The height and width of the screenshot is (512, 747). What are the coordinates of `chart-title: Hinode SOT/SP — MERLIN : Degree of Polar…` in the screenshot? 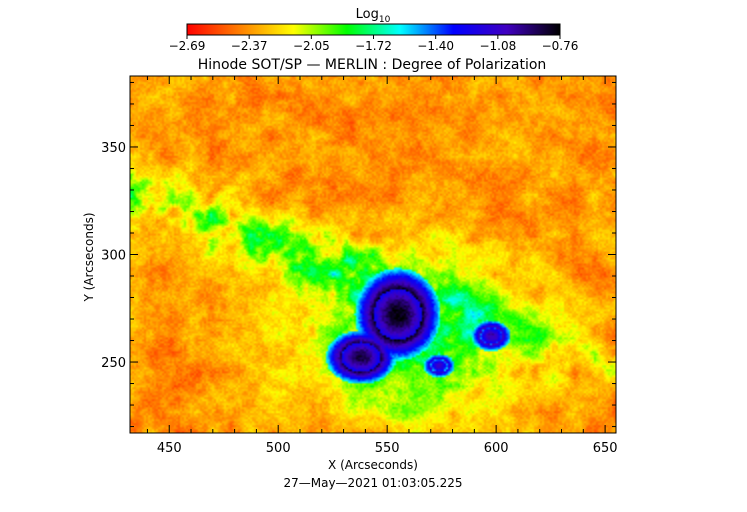 It's located at (372, 65).